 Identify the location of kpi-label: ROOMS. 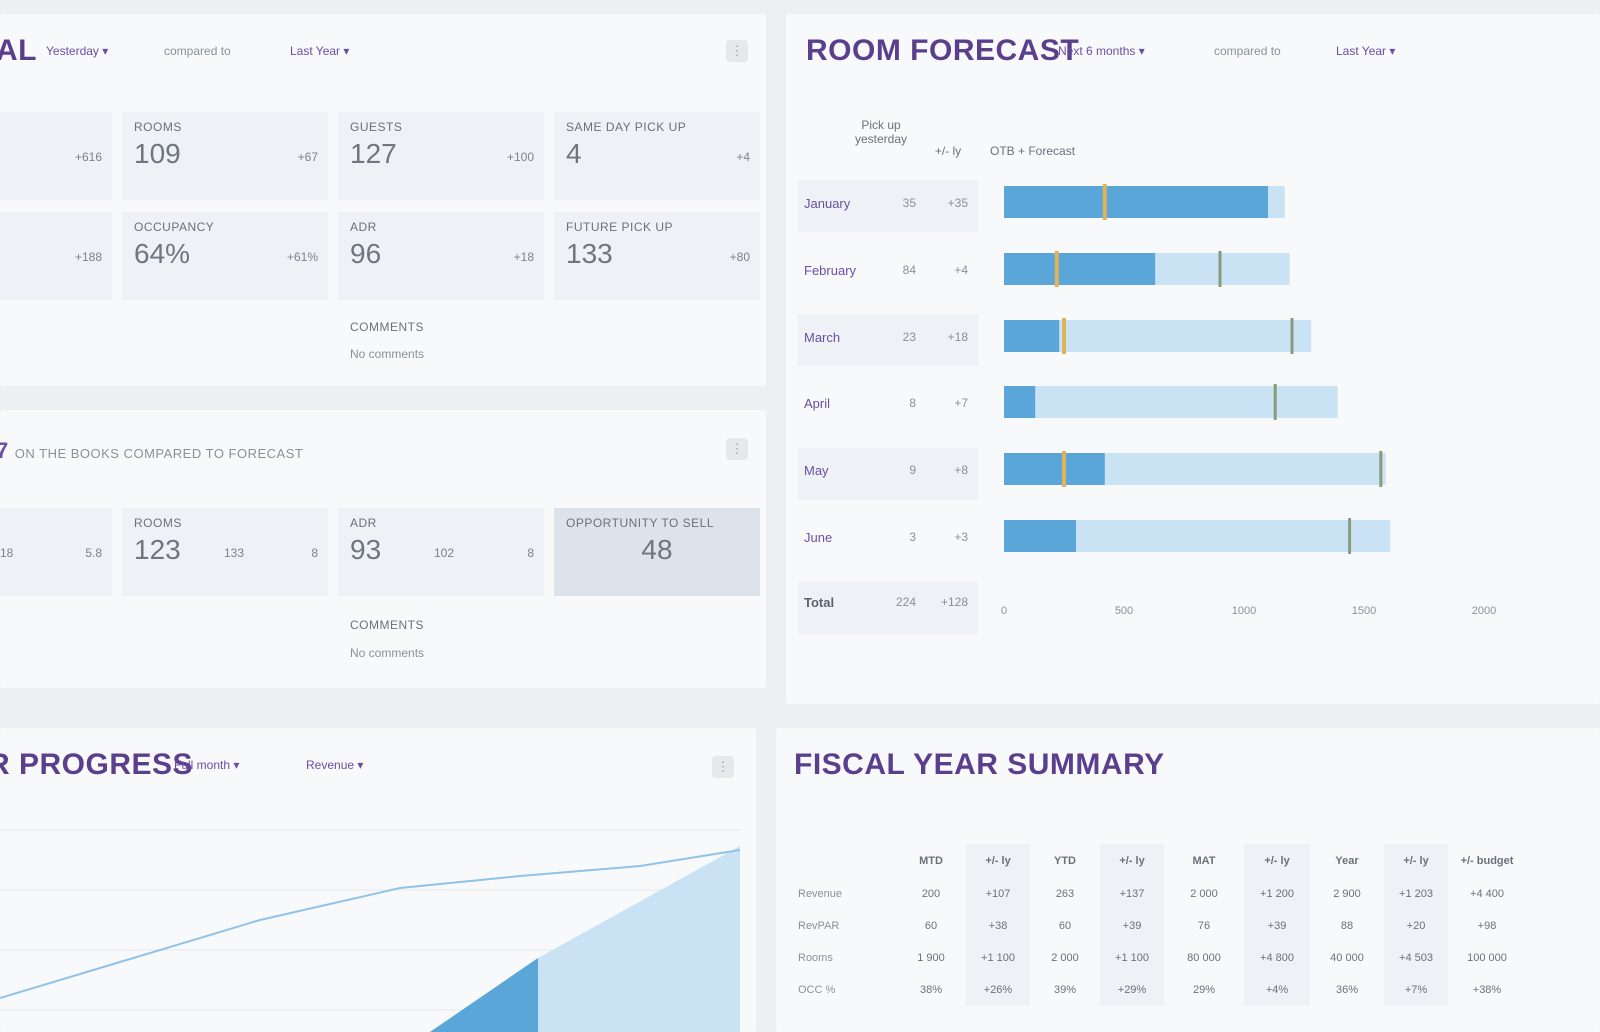
(158, 127).